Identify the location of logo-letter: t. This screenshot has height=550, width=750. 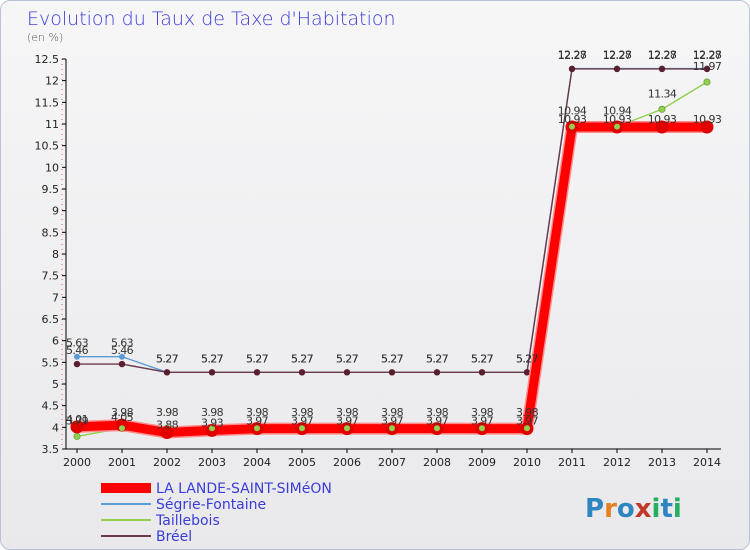
(666, 509).